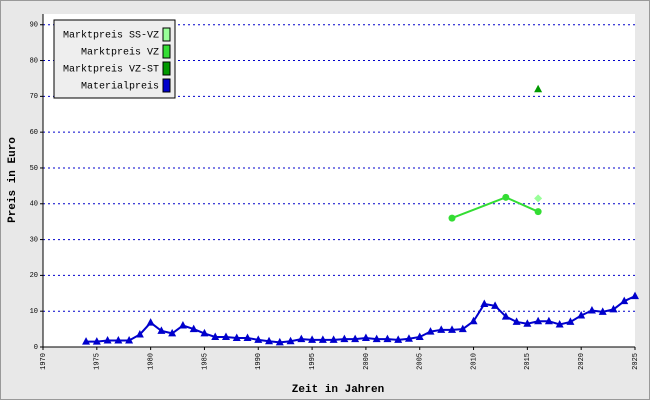 This screenshot has width=650, height=400. Describe the element at coordinates (361, 319) in the screenshot. I see `series-line` at that location.